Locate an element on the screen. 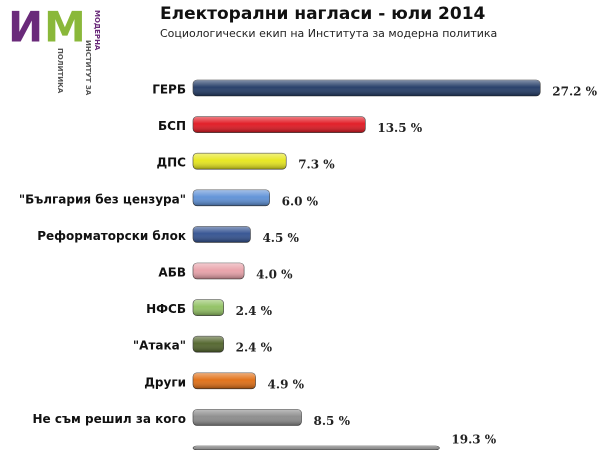 The height and width of the screenshot is (450, 600). y-tick-label: БСП is located at coordinates (172, 126).